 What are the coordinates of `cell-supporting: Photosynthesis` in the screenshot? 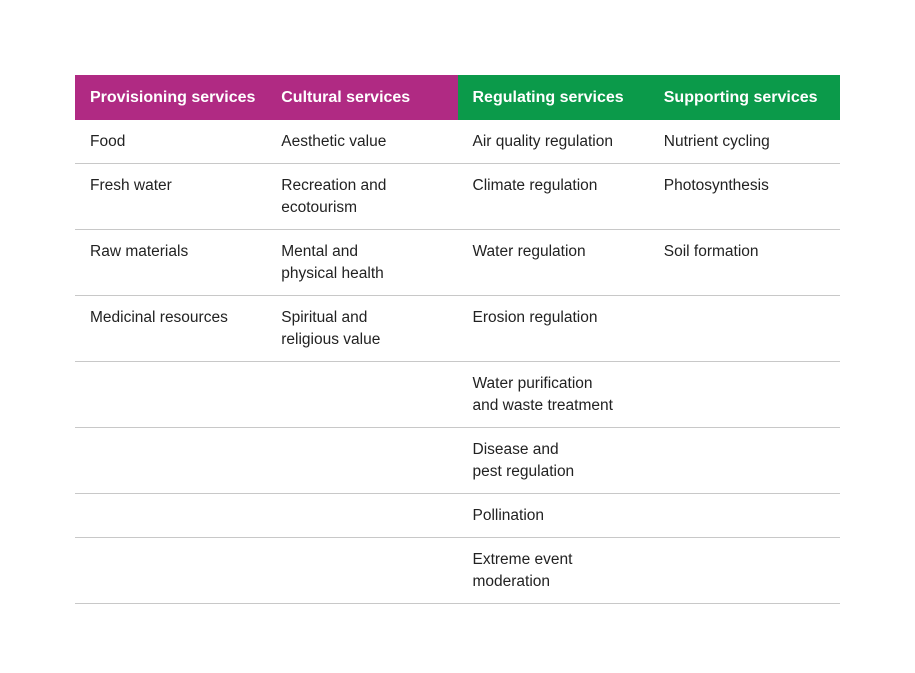 It's located at (744, 196).